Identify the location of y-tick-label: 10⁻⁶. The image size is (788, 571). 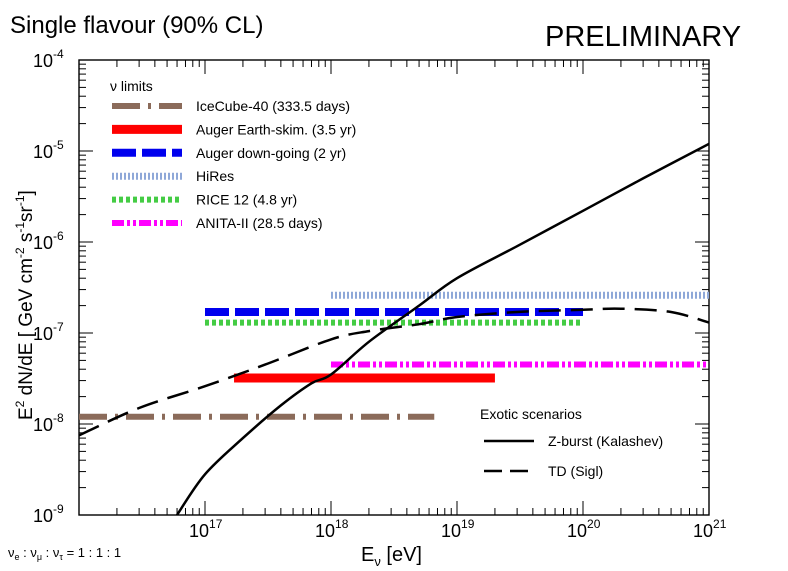
(48, 241).